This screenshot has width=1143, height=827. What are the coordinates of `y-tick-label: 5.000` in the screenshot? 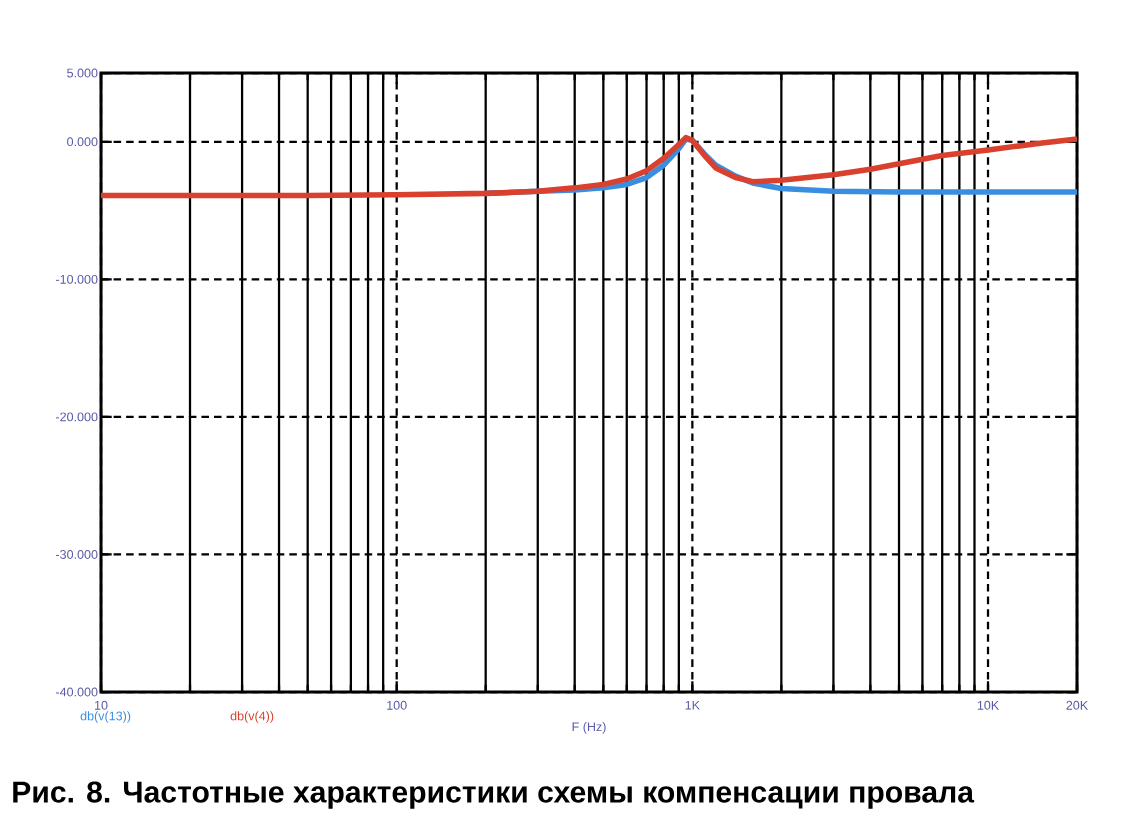 It's located at (82, 73).